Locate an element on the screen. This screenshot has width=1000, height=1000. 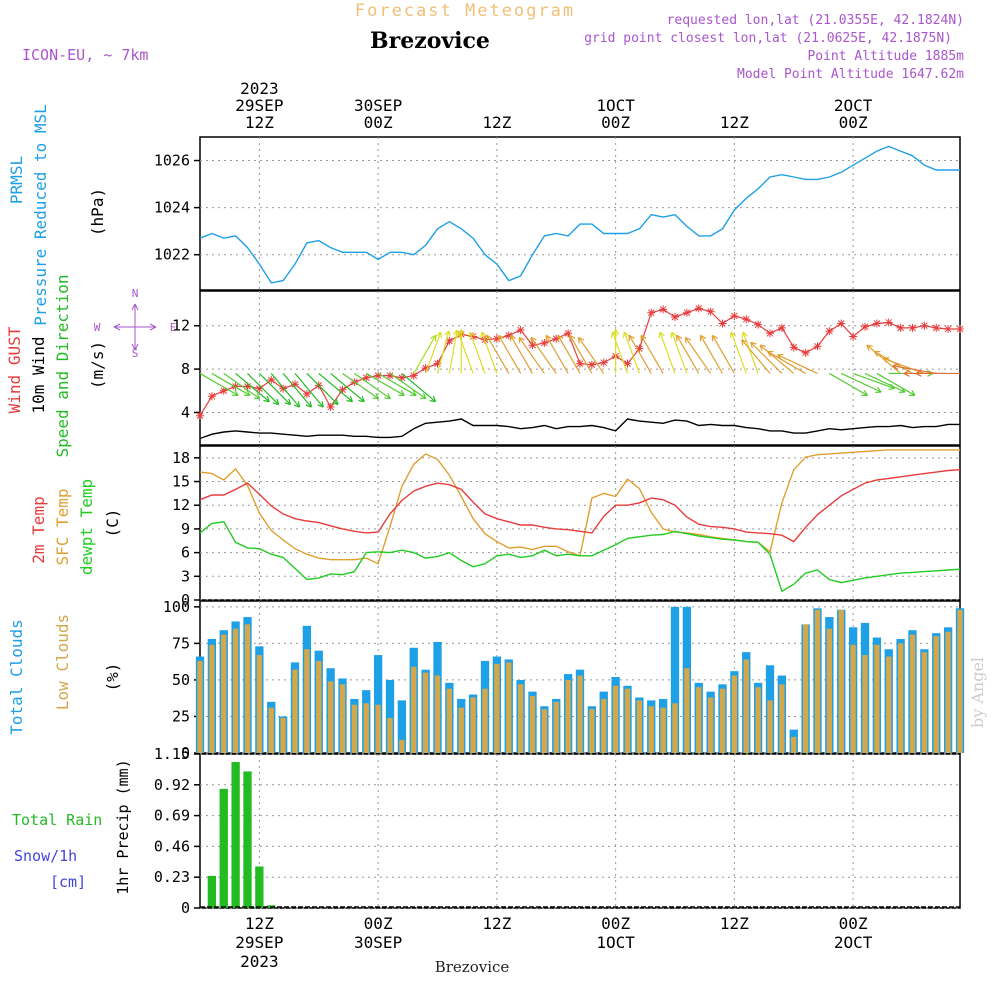
y-tick-label: 0.92 is located at coordinates (172, 785).